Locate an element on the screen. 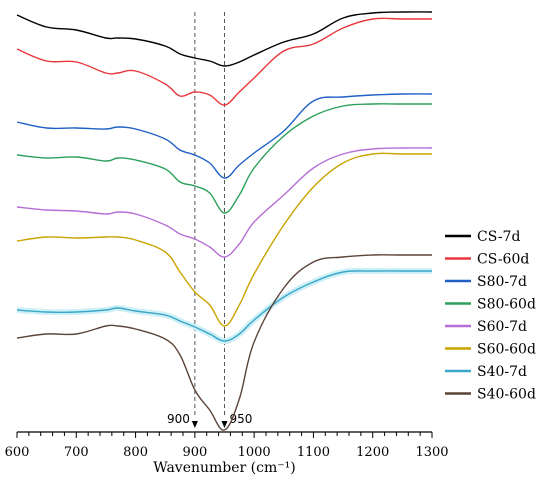 This screenshot has height=482, width=550. legend-label-cs-7d: CS-7d is located at coordinates (498, 237).